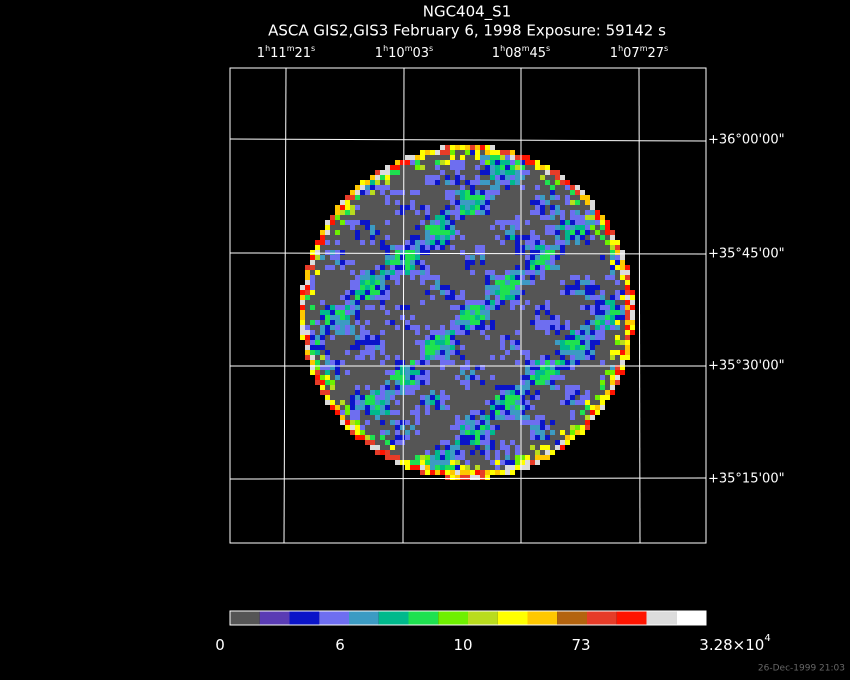 This screenshot has height=680, width=850. I want to click on ra-unit: s, so click(431, 48).